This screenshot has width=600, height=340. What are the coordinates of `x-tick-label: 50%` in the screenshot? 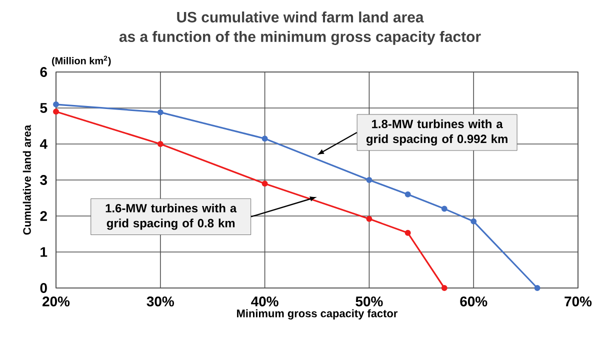 It's located at (369, 301).